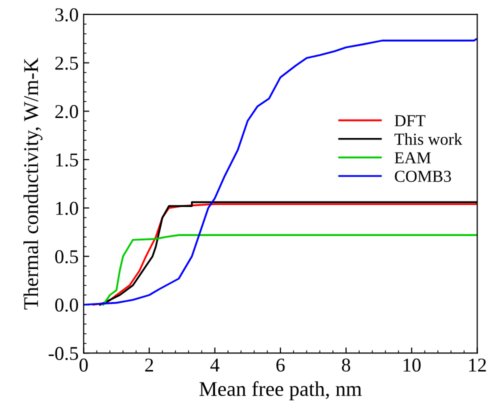  Describe the element at coordinates (428, 139) in the screenshot. I see `legend-label: This work` at that location.